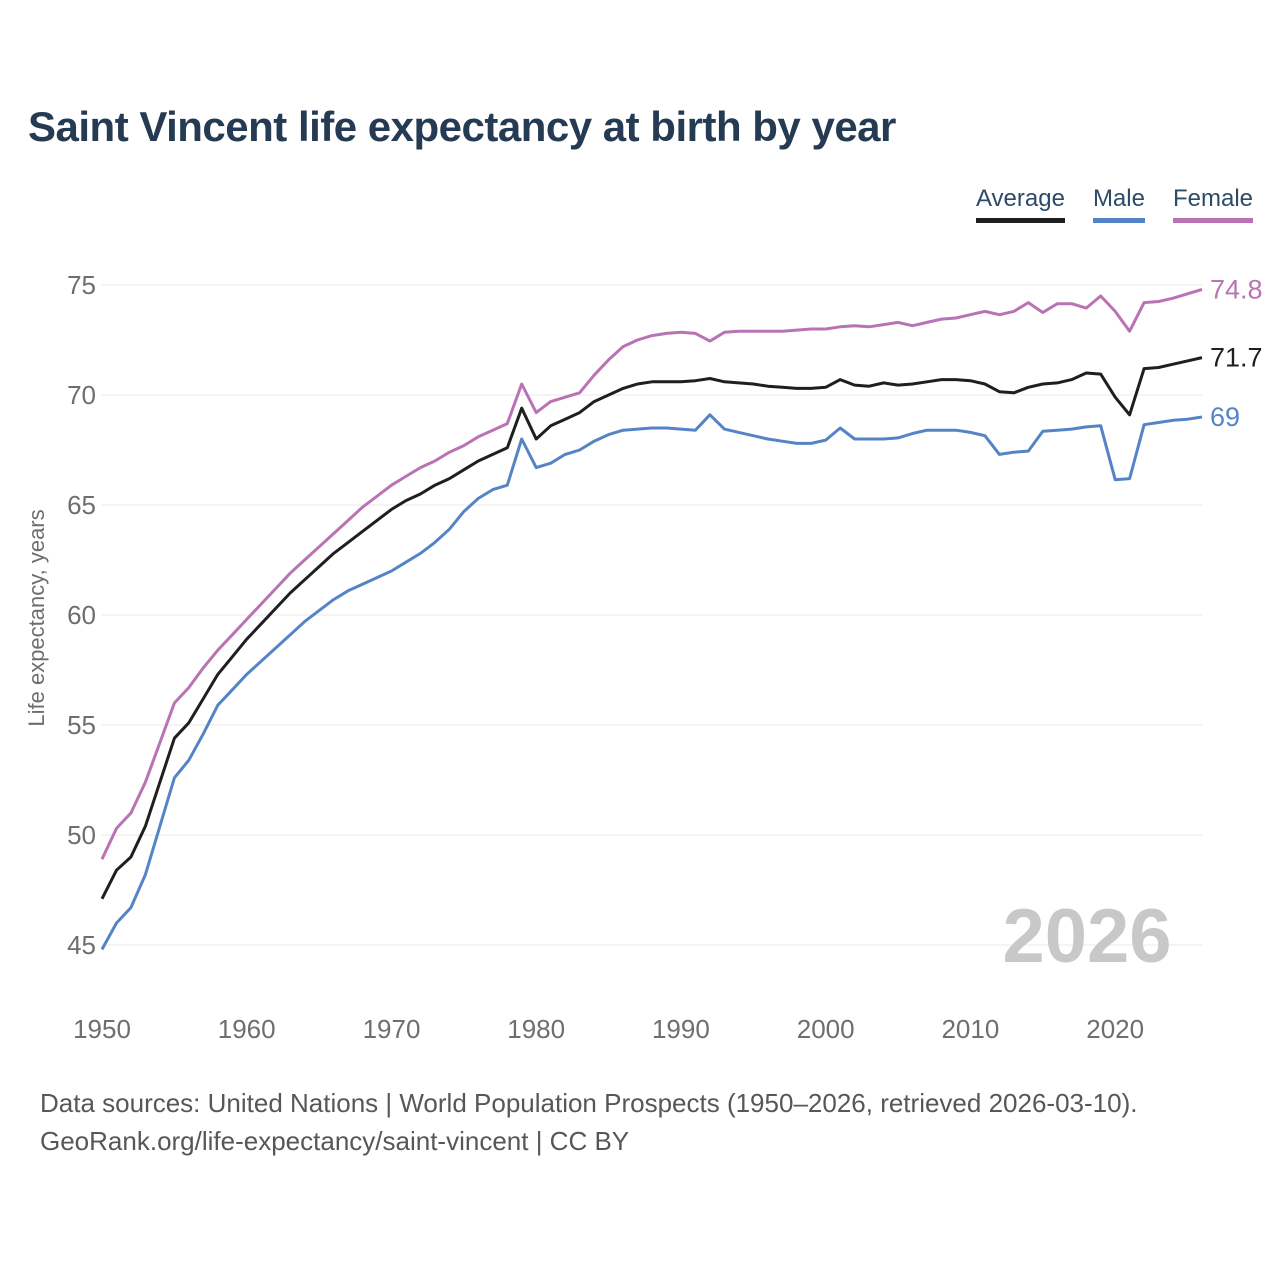  What do you see at coordinates (1212, 204) in the screenshot?
I see `legend-item-female: Female` at bounding box center [1212, 204].